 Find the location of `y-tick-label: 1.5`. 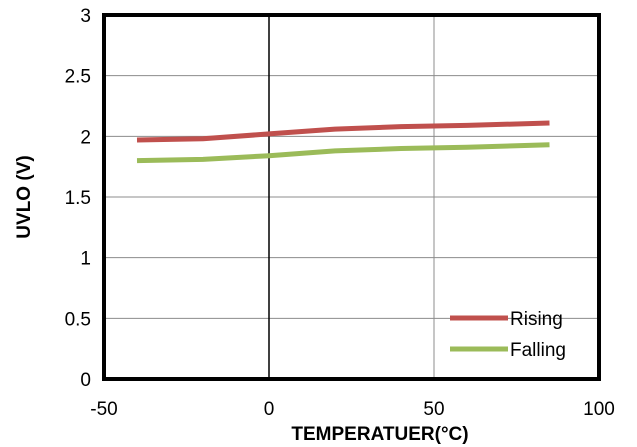

y-tick-label: 1.5 is located at coordinates (78, 198).